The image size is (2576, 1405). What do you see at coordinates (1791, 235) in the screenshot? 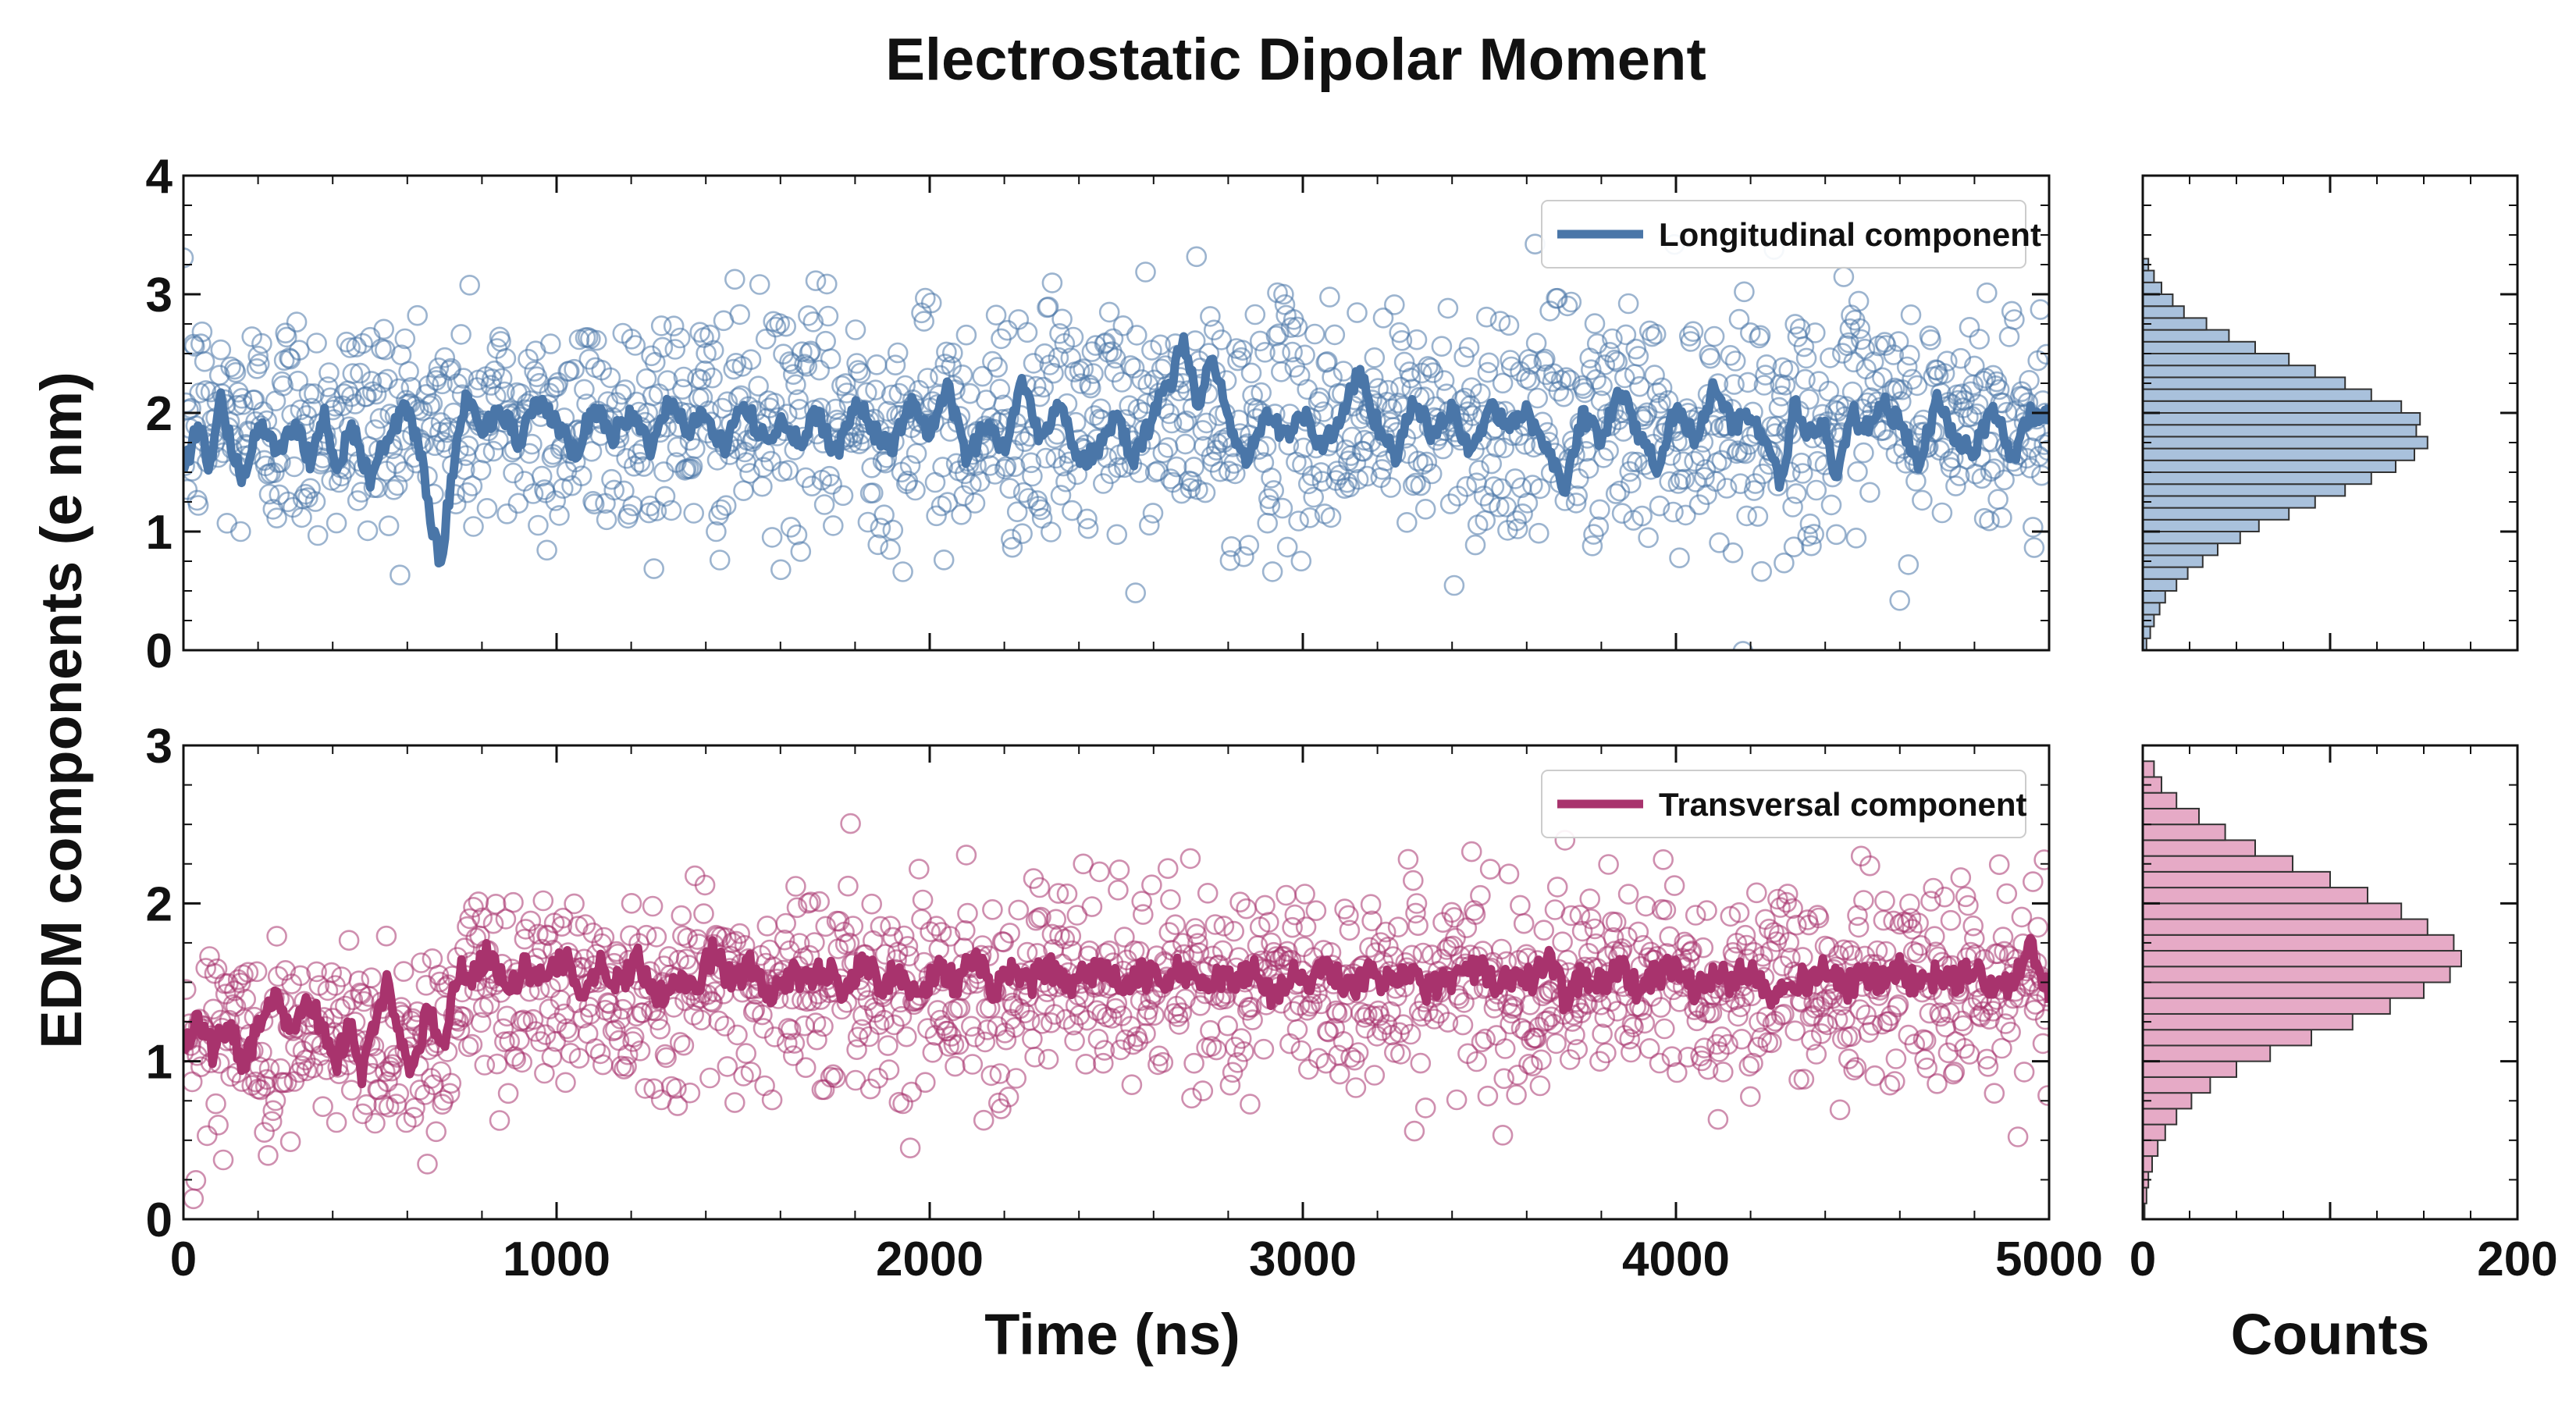
I see `legend: Longitudinal component` at bounding box center [1791, 235].